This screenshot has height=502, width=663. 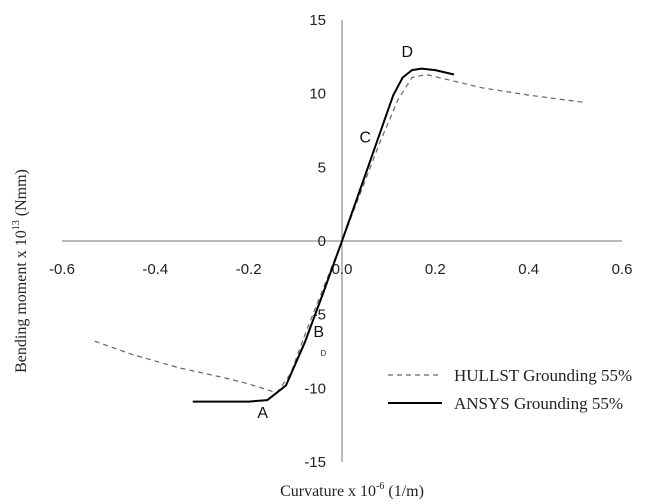 What do you see at coordinates (622, 269) in the screenshot?
I see `x-tick-label: 0.6` at bounding box center [622, 269].